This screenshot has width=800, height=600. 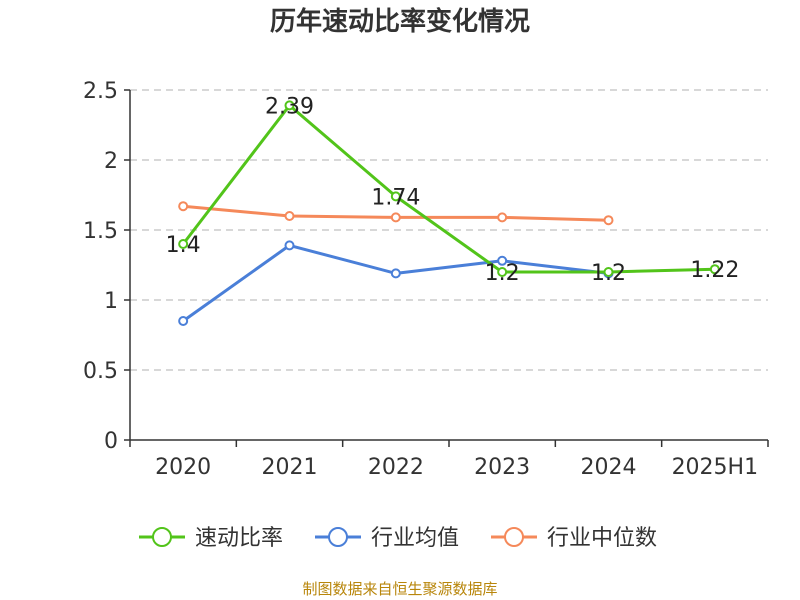 I want to click on x-tick-label: 2021, so click(x=290, y=467).